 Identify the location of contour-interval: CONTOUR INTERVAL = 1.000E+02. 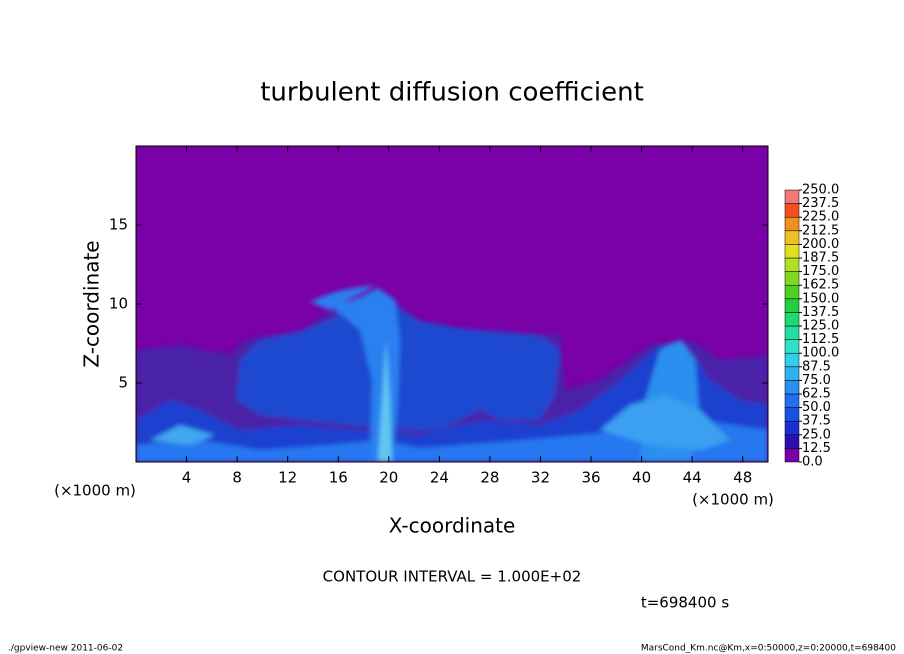
(452, 577).